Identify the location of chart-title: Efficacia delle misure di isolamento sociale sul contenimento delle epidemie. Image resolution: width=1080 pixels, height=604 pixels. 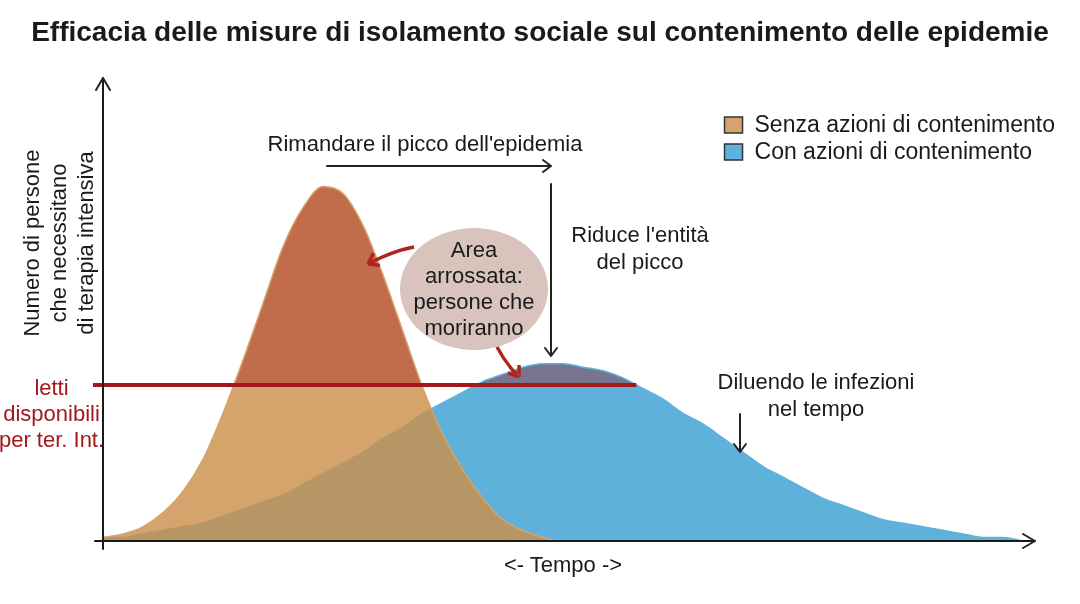
(540, 31).